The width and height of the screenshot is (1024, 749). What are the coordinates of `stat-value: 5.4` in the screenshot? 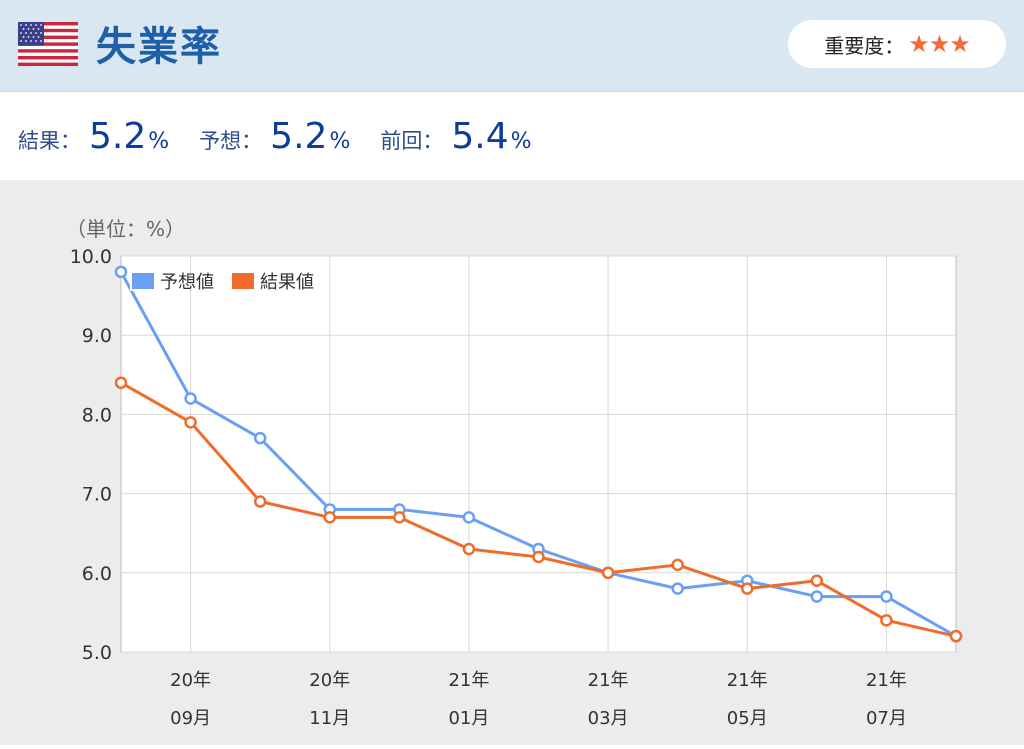 It's located at (480, 136).